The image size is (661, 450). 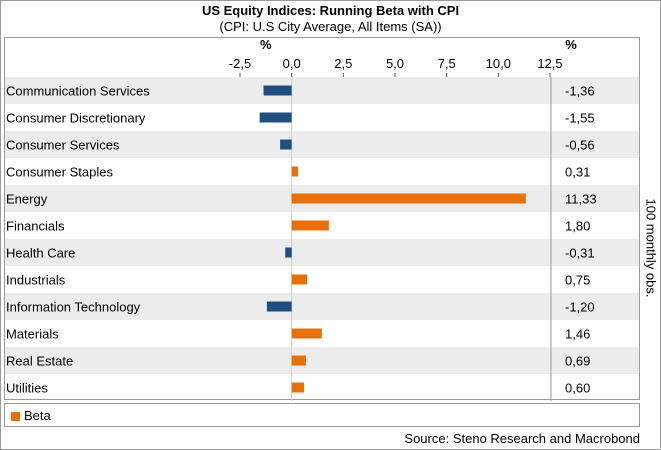 I want to click on category-label: Health Care, so click(x=40, y=253).